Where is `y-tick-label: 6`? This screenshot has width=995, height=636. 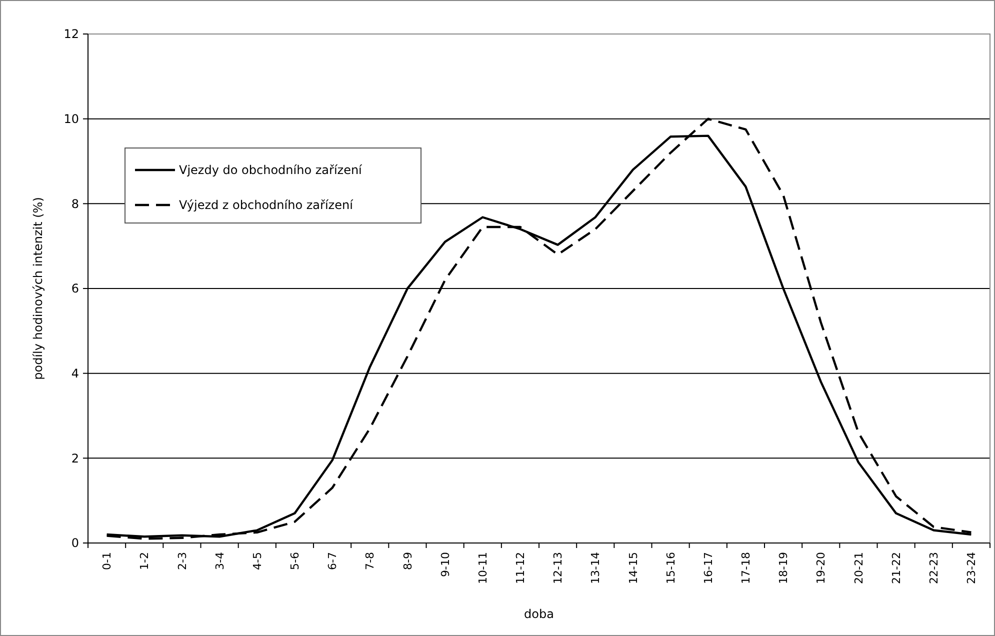 y-tick-label: 6 is located at coordinates (75, 289).